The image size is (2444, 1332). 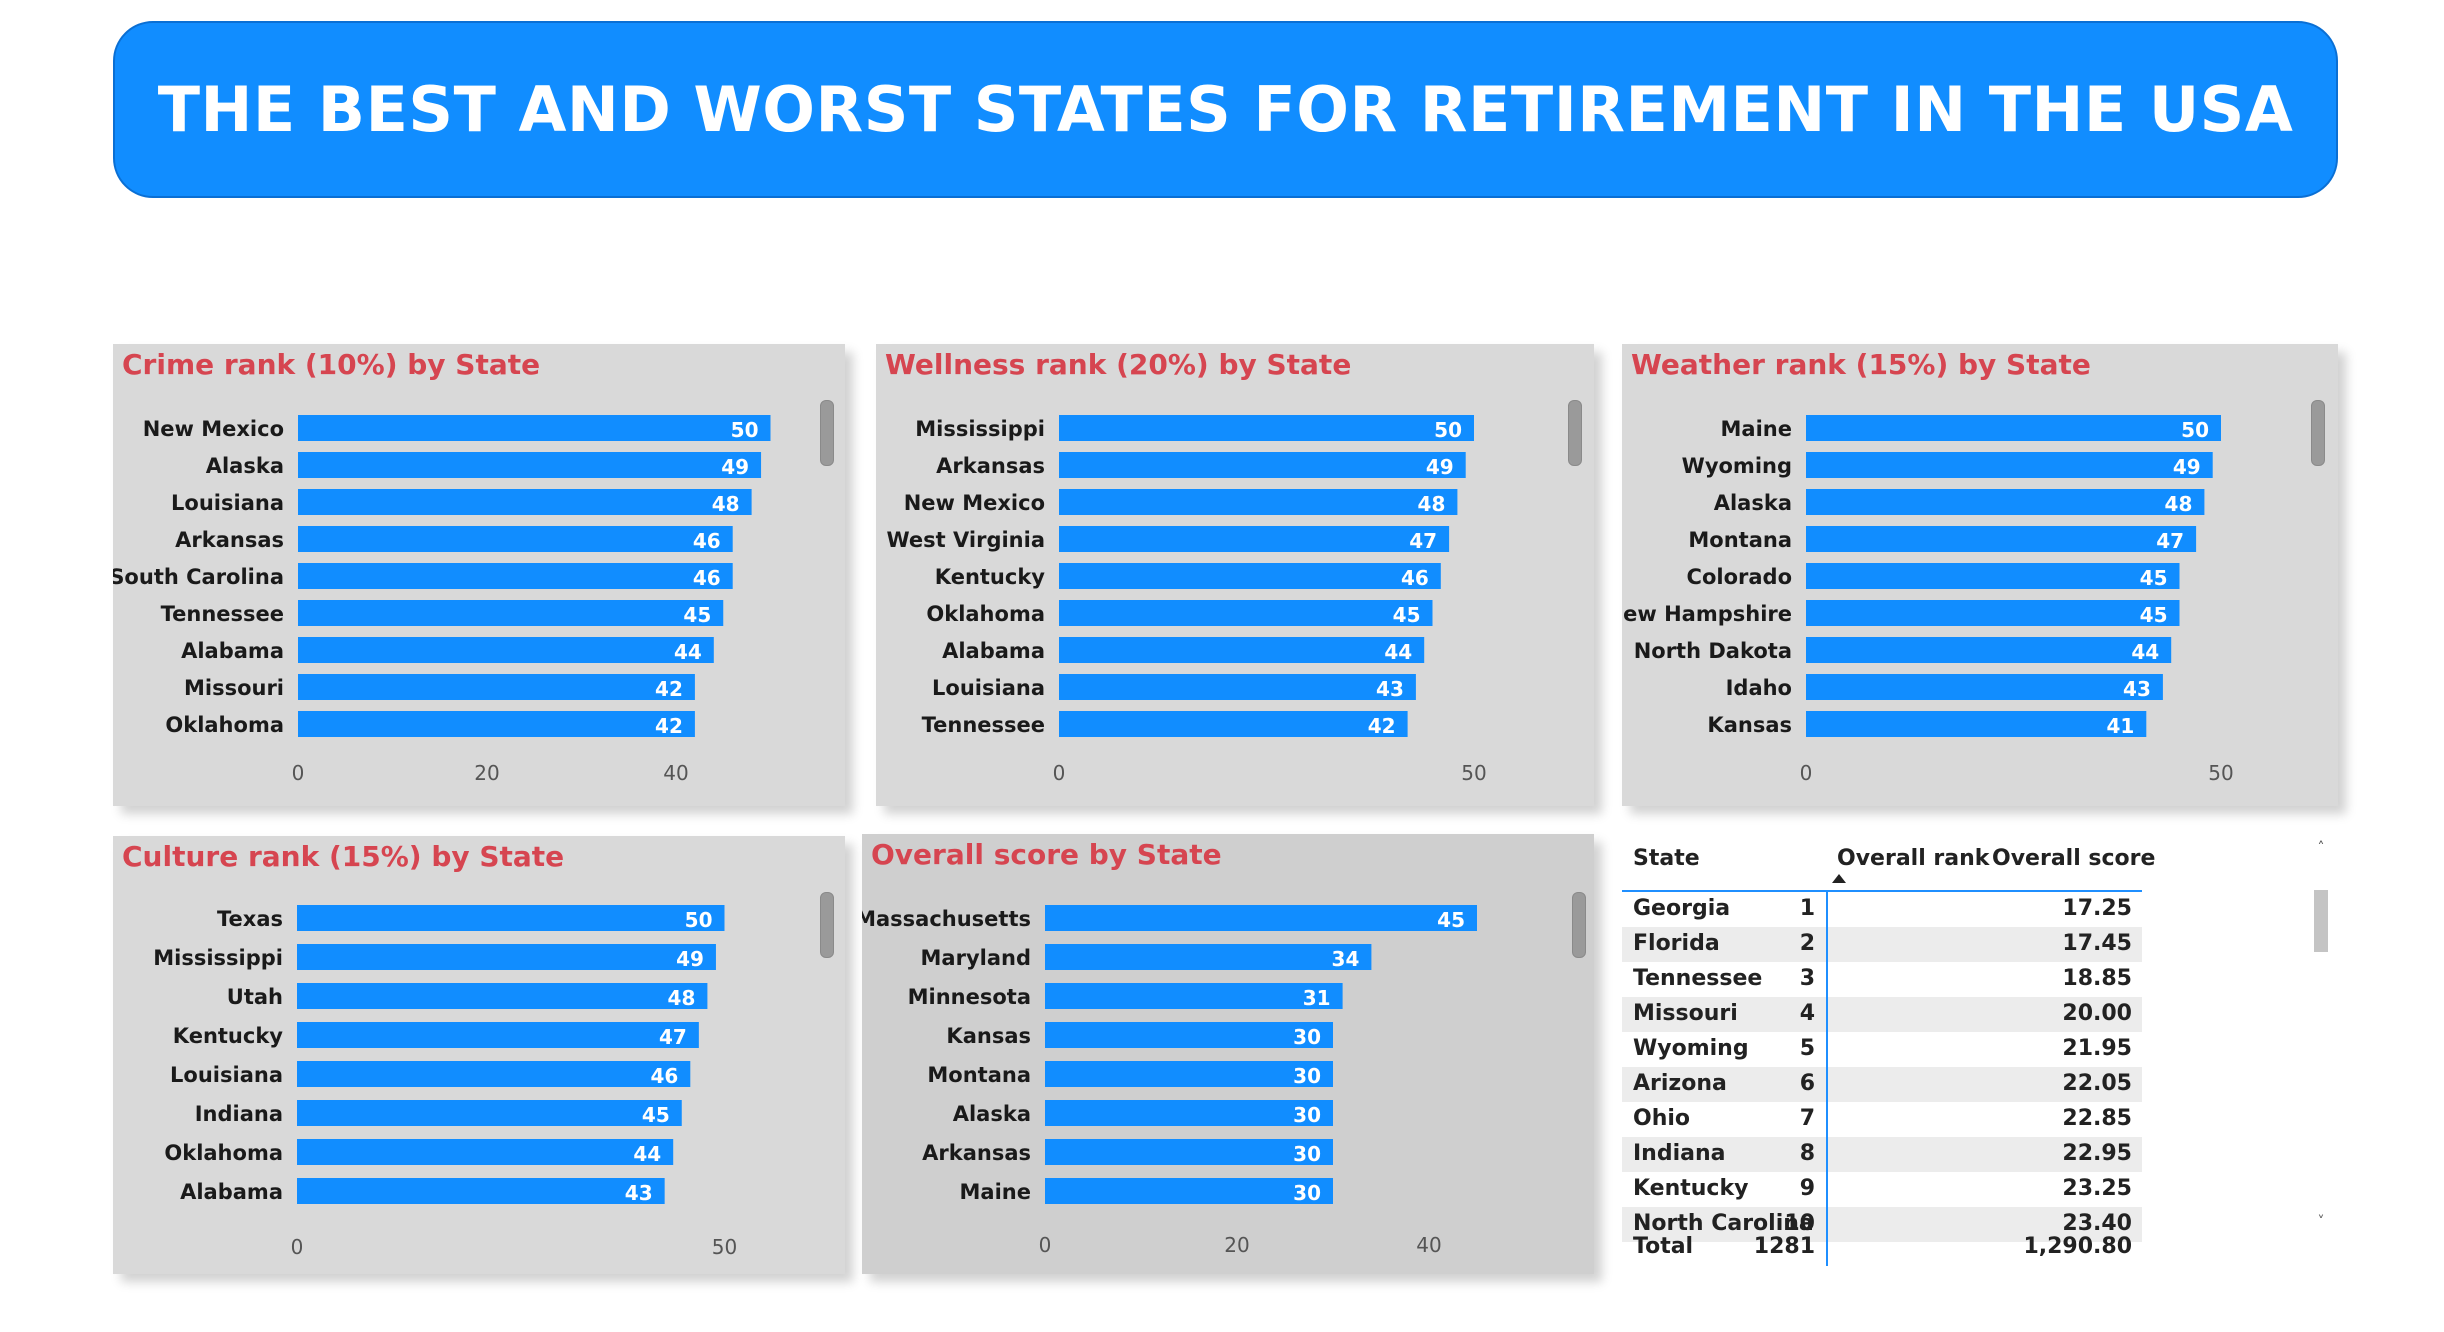 I want to click on bar-group: Minnesota 31, so click(x=1125, y=996).